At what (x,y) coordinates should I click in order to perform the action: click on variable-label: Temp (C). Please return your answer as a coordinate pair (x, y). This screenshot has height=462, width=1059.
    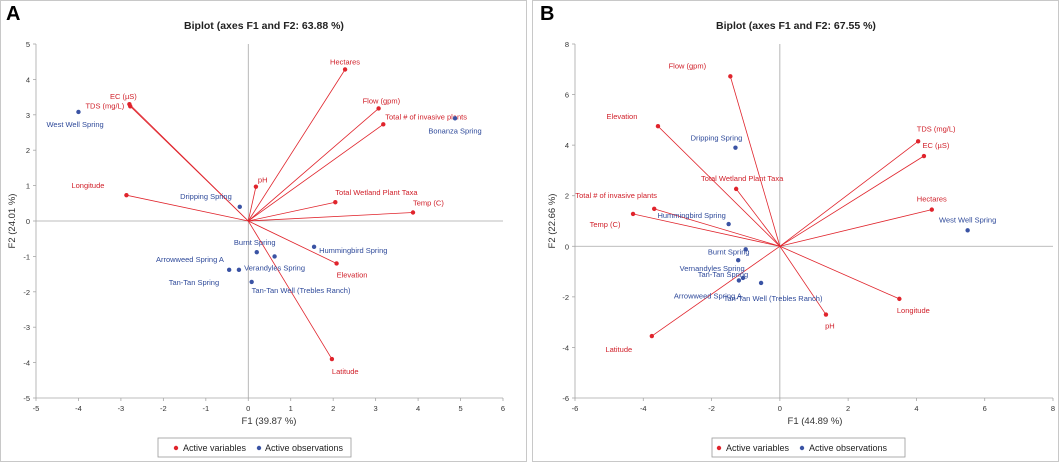
    Looking at the image, I should click on (605, 224).